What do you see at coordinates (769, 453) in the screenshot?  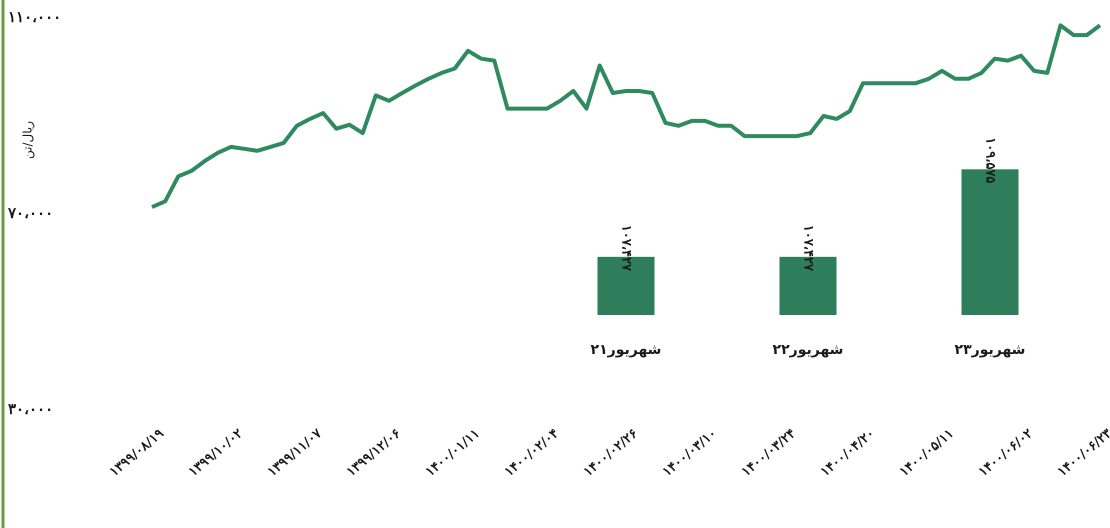 I see `x-tick-label: ۱۴۰۰/۰۳/۲۴` at bounding box center [769, 453].